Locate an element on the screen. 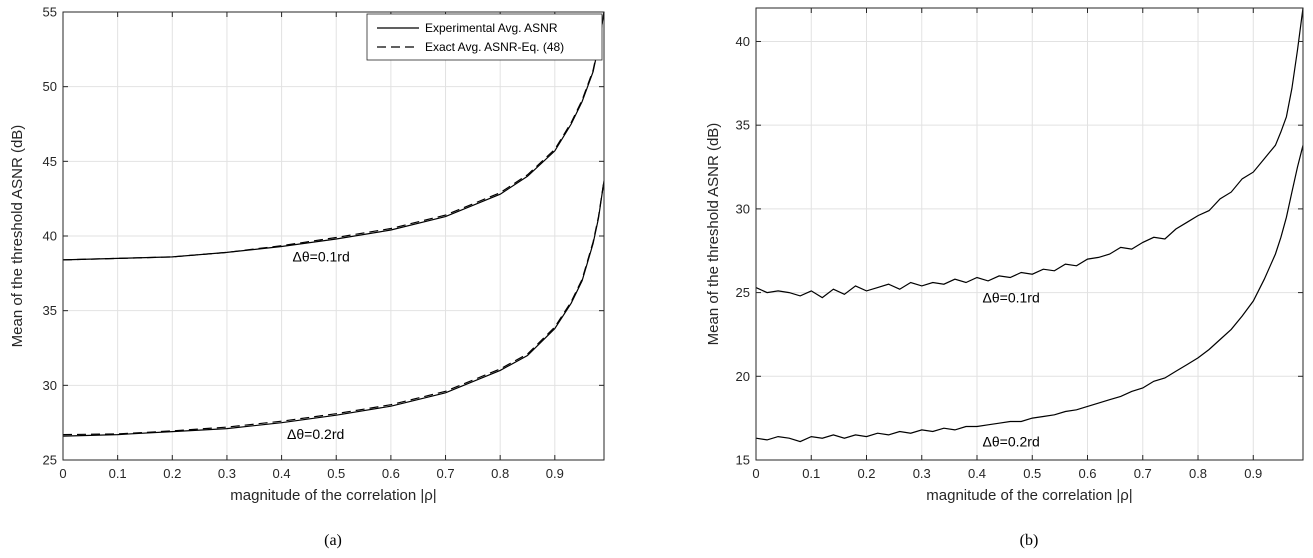 The height and width of the screenshot is (558, 1313). y-tick-label: 55 is located at coordinates (50, 12).